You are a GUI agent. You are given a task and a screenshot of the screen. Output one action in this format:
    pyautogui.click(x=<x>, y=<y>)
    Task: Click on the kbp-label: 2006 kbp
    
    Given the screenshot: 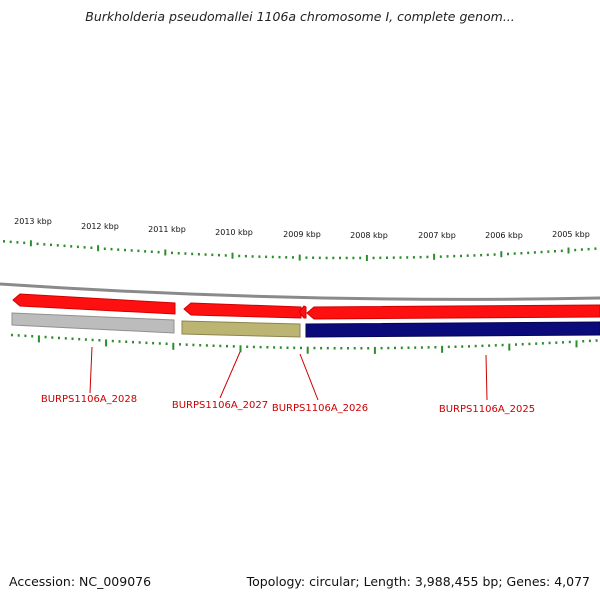 What is the action you would take?
    pyautogui.click(x=504, y=235)
    